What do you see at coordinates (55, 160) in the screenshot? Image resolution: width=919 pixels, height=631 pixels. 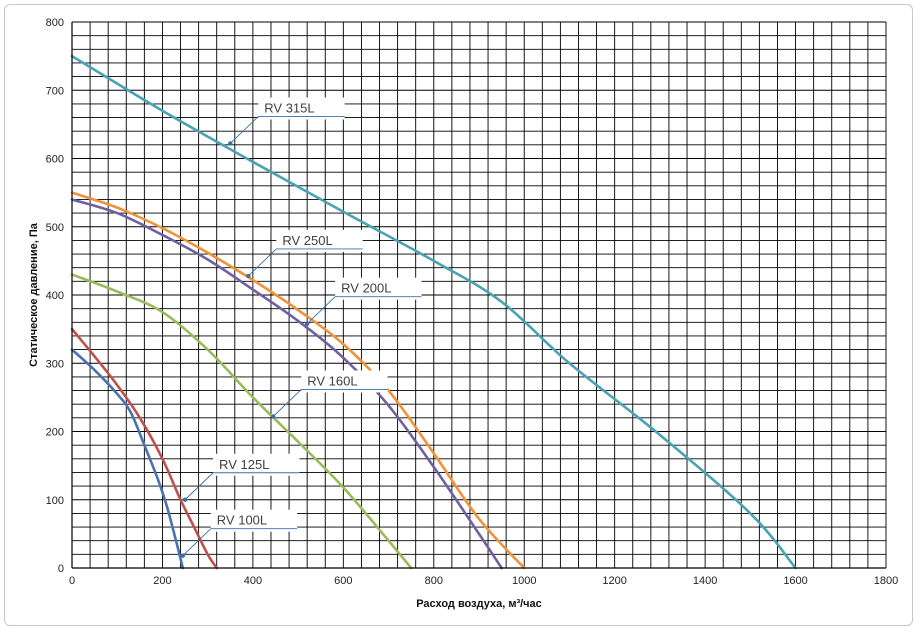 I see `y-tick-label: 600` at bounding box center [55, 160].